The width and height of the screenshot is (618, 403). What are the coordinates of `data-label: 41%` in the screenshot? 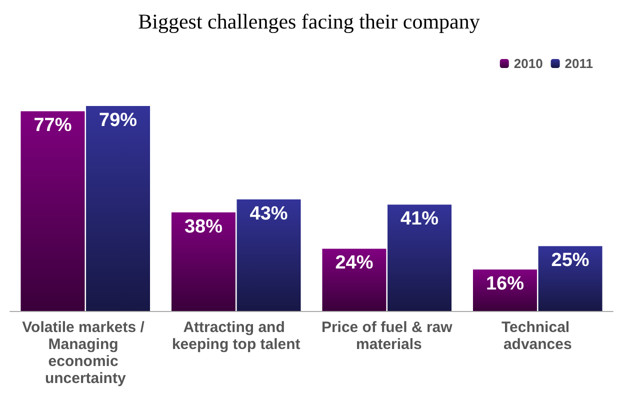 It's located at (419, 219).